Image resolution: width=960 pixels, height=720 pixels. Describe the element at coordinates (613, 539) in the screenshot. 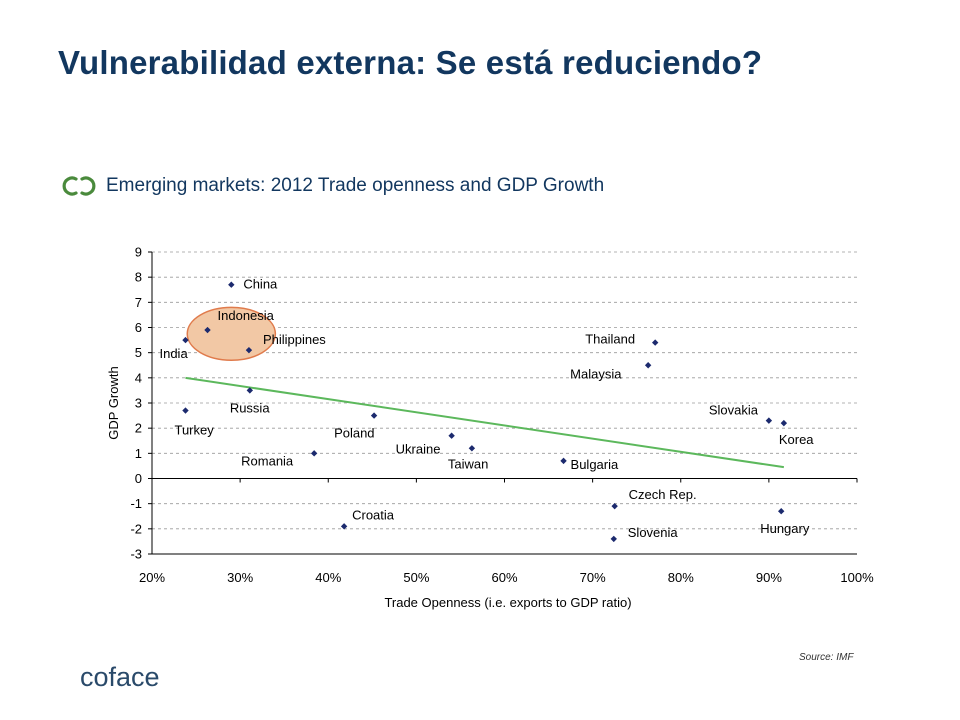

I see `point-marker-slovenia` at that location.